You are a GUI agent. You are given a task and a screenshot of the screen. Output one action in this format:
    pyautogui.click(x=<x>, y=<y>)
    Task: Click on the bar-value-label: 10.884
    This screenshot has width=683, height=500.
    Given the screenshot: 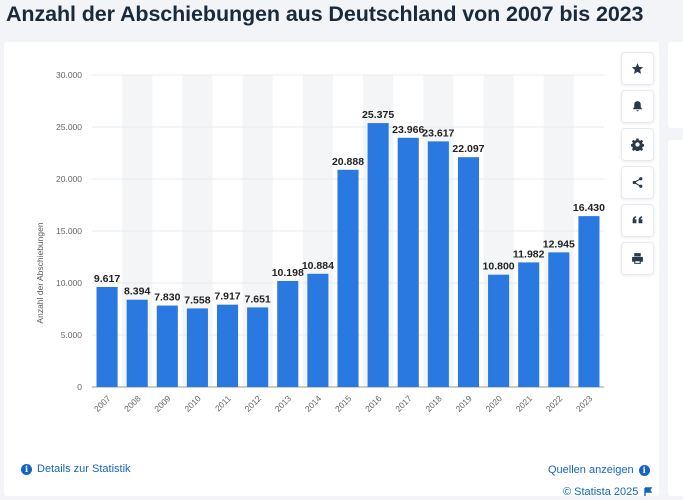 What is the action you would take?
    pyautogui.click(x=318, y=266)
    